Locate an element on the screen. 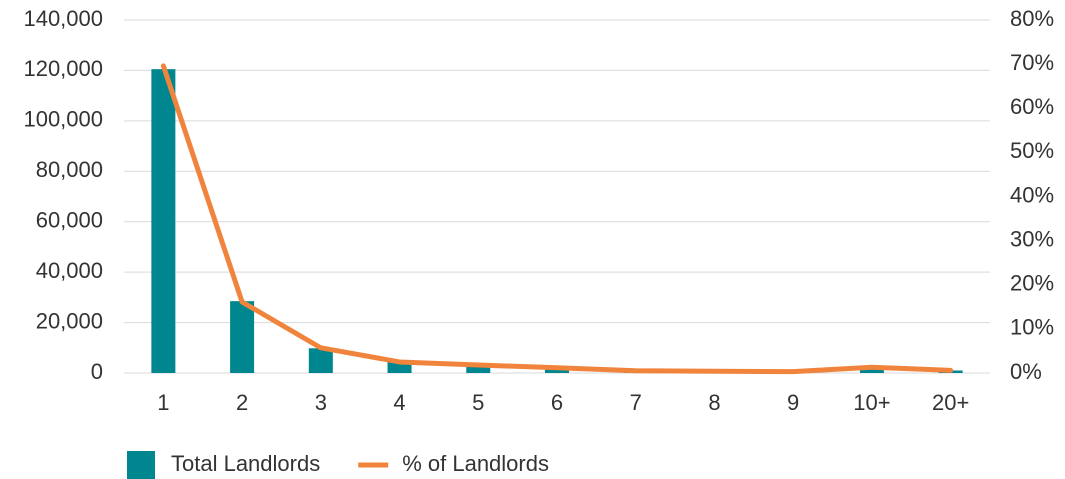 The image size is (1065, 479). y2-tick-label: 80% is located at coordinates (1032, 18).